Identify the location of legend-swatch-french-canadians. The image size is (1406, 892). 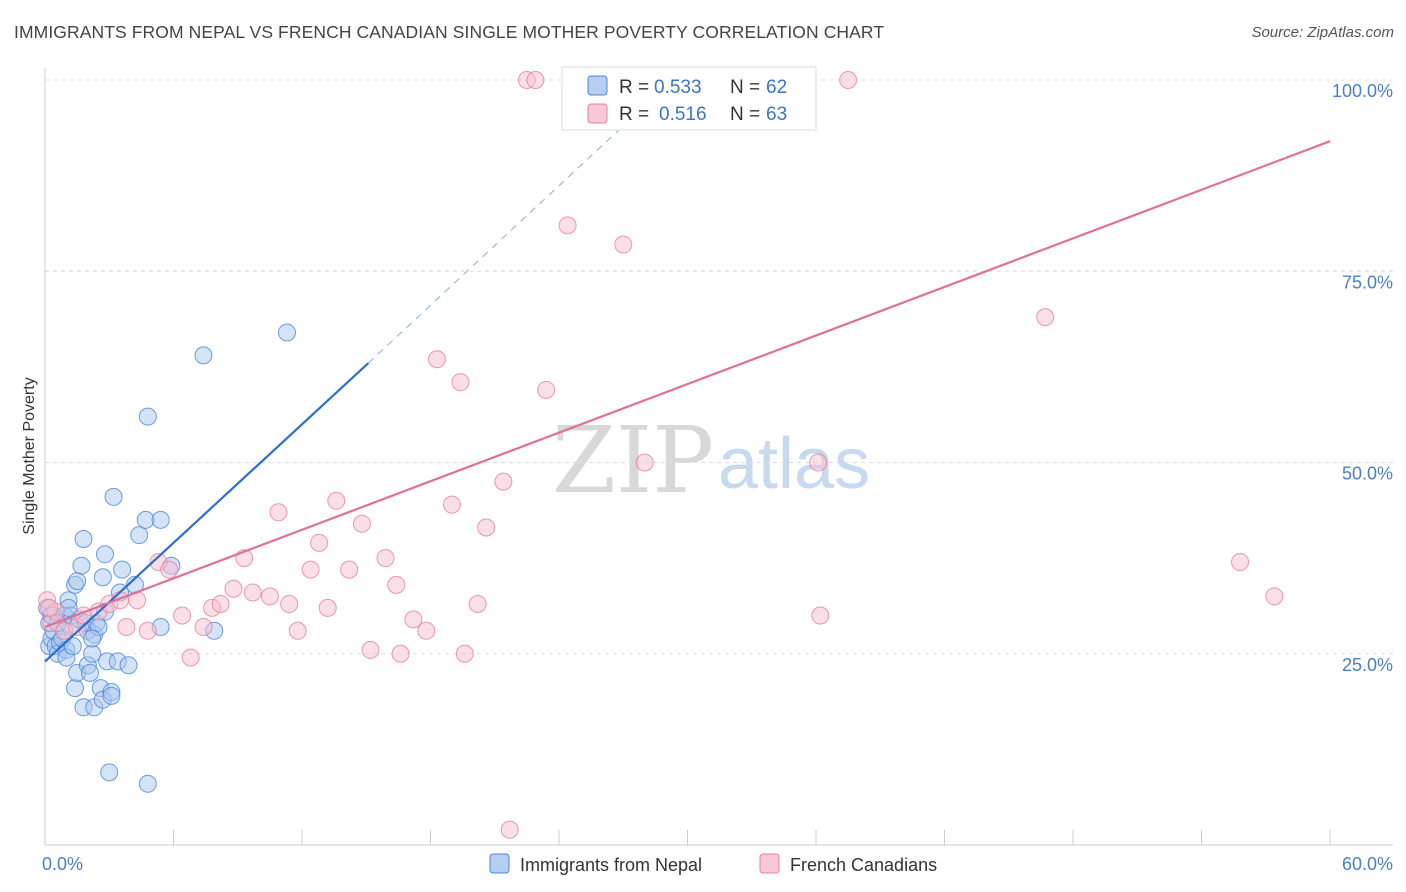
(597, 113).